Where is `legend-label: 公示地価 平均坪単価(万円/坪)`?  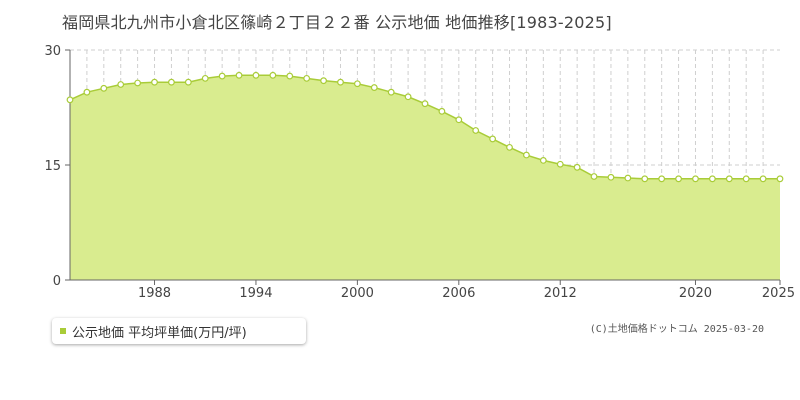 legend-label: 公示地価 平均坪単価(万円/坪) is located at coordinates (159, 333).